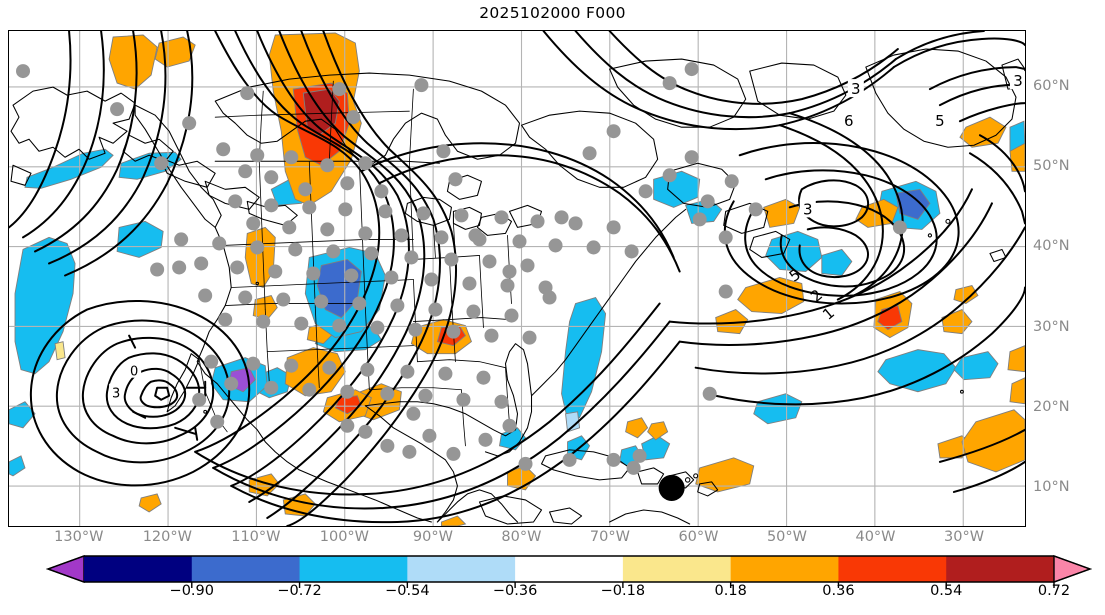  Describe the element at coordinates (256, 537) in the screenshot. I see `lon-tick-label-2: 110°W` at that location.